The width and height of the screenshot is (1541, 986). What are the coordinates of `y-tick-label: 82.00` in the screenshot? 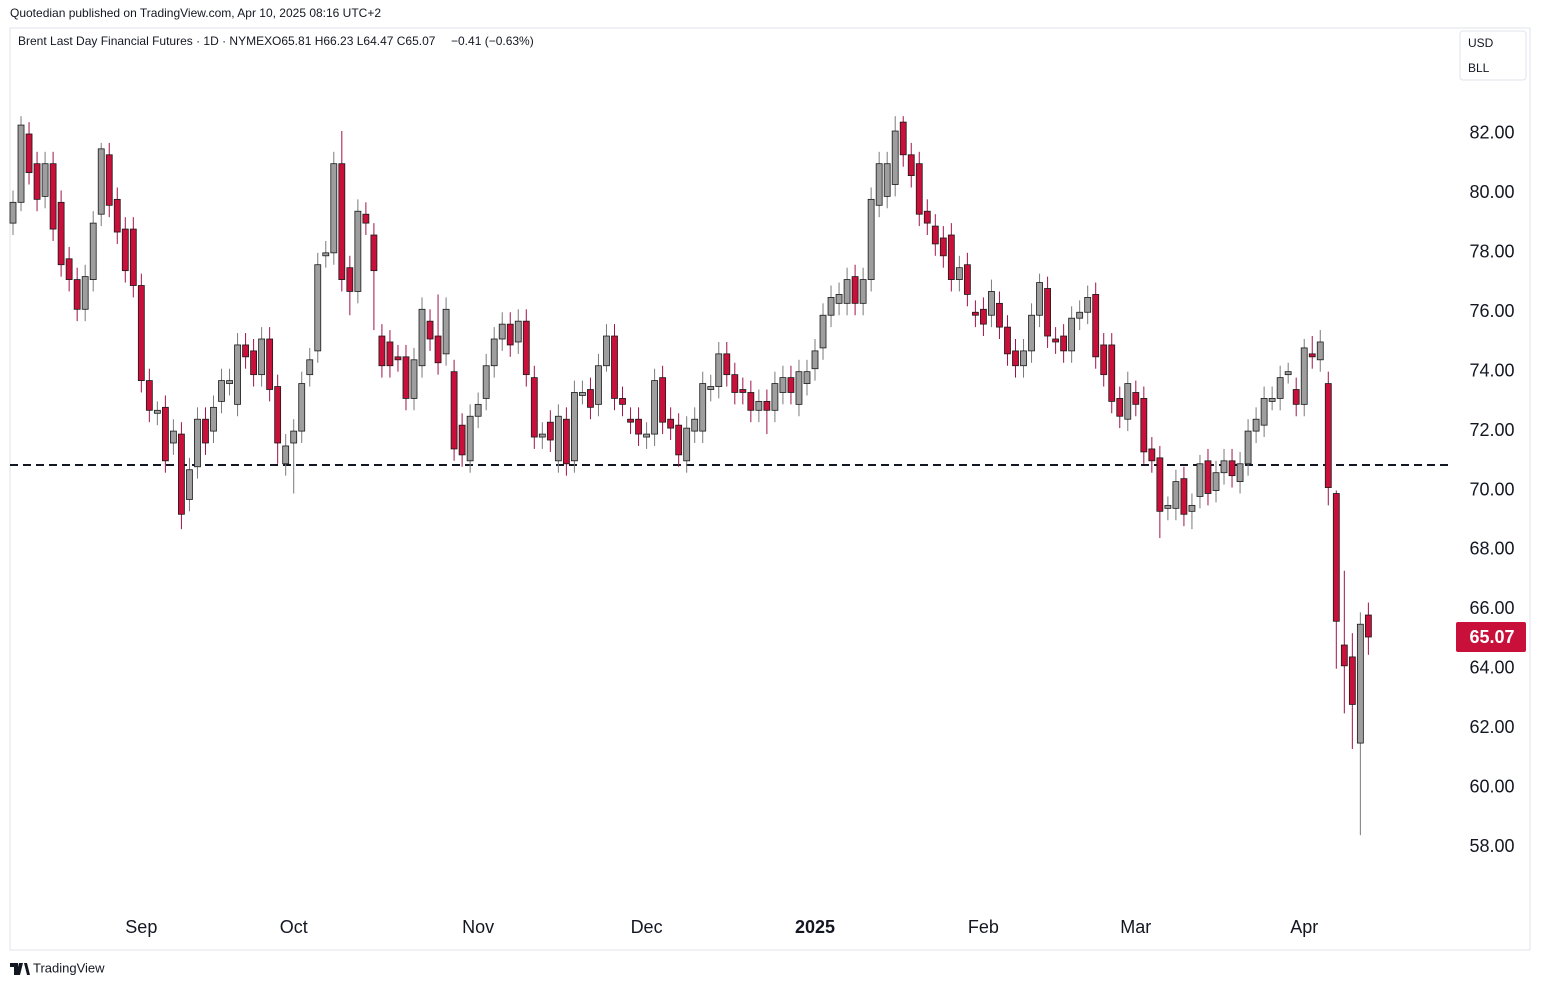 It's located at (1491, 133).